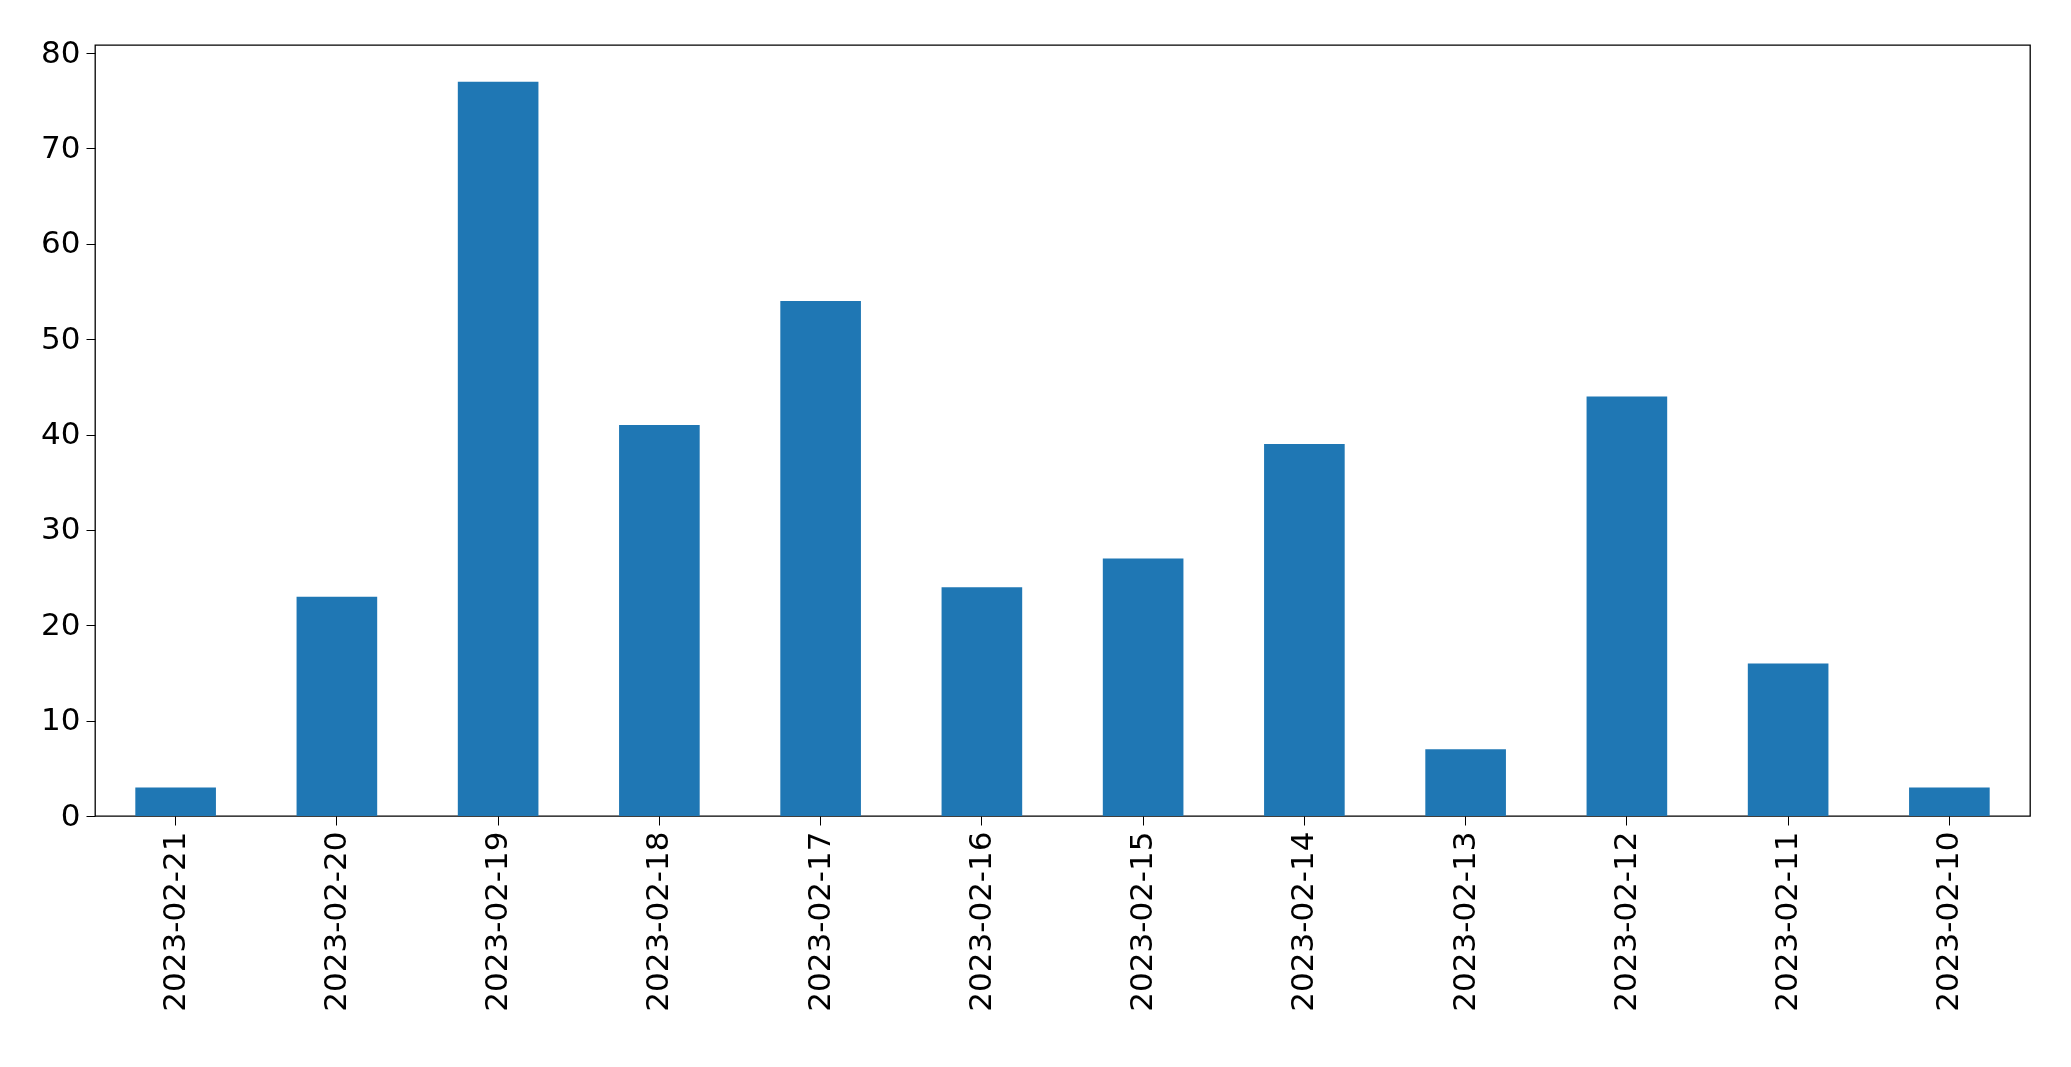 This screenshot has width=2071, height=1067. Describe the element at coordinates (61, 337) in the screenshot. I see `y-tick-label: 50` at that location.